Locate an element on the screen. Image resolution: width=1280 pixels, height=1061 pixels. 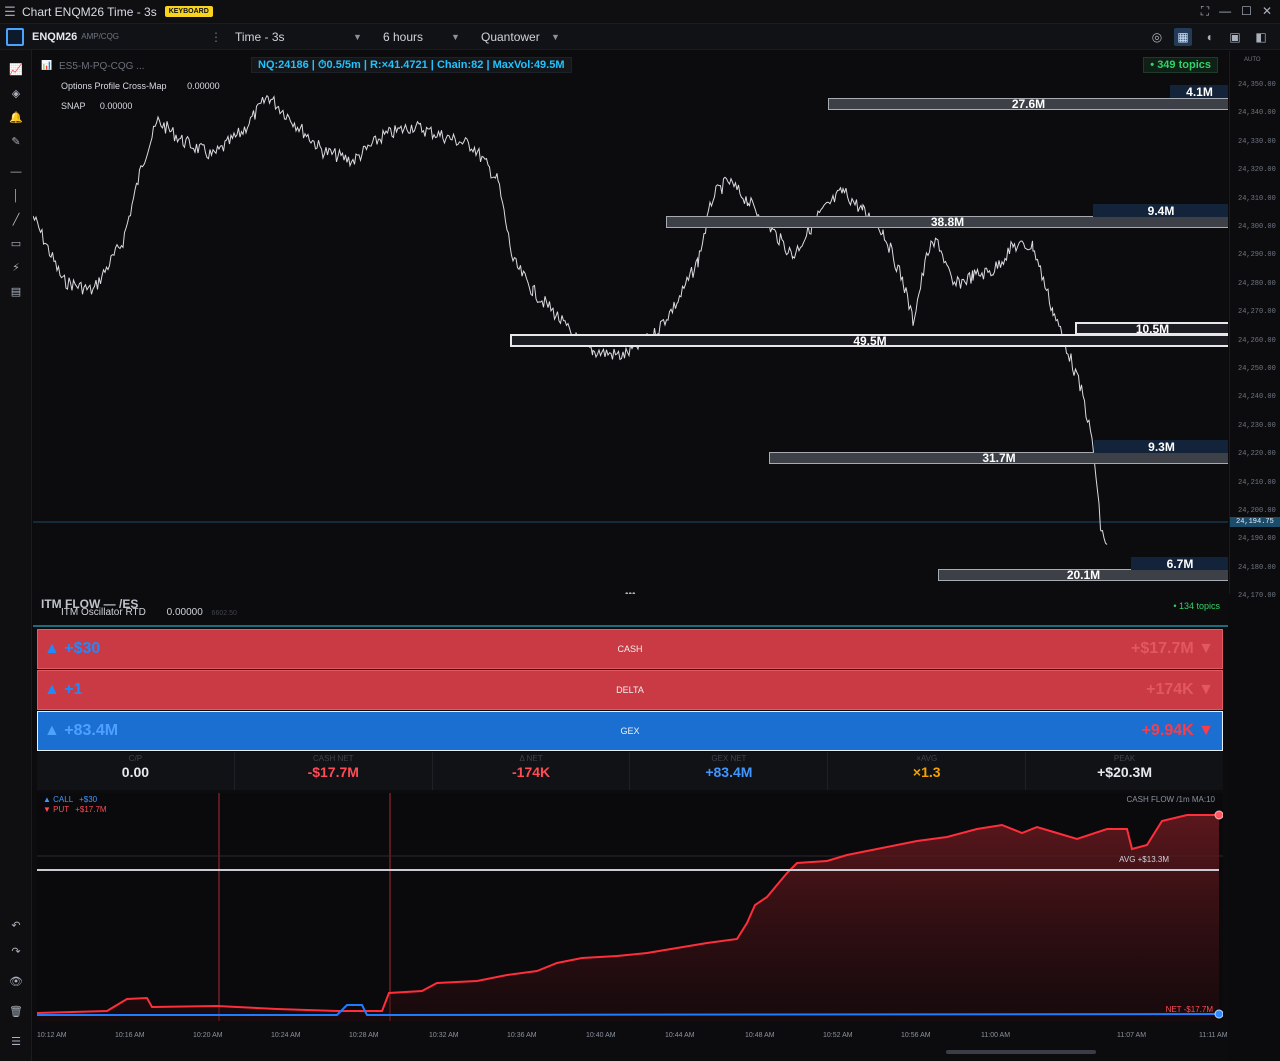
put-end-marker is located at coordinates (1218, 815).